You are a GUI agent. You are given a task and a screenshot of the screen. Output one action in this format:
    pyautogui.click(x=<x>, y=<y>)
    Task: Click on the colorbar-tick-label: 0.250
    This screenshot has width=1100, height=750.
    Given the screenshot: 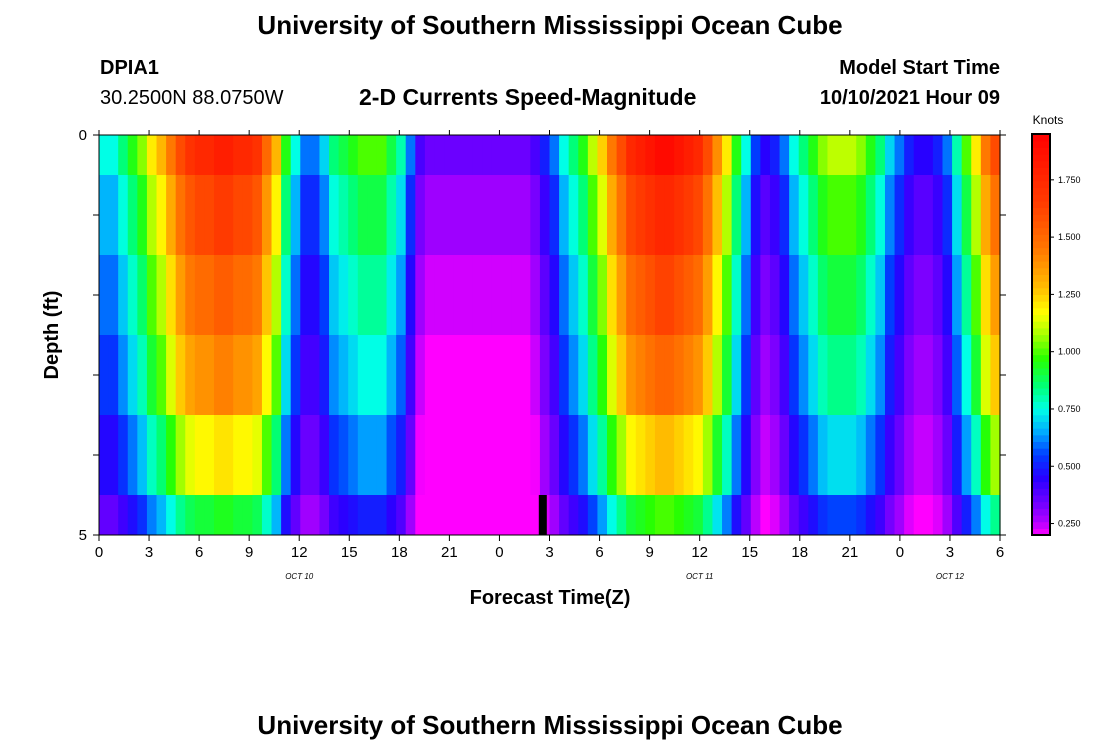 What is the action you would take?
    pyautogui.click(x=1069, y=524)
    